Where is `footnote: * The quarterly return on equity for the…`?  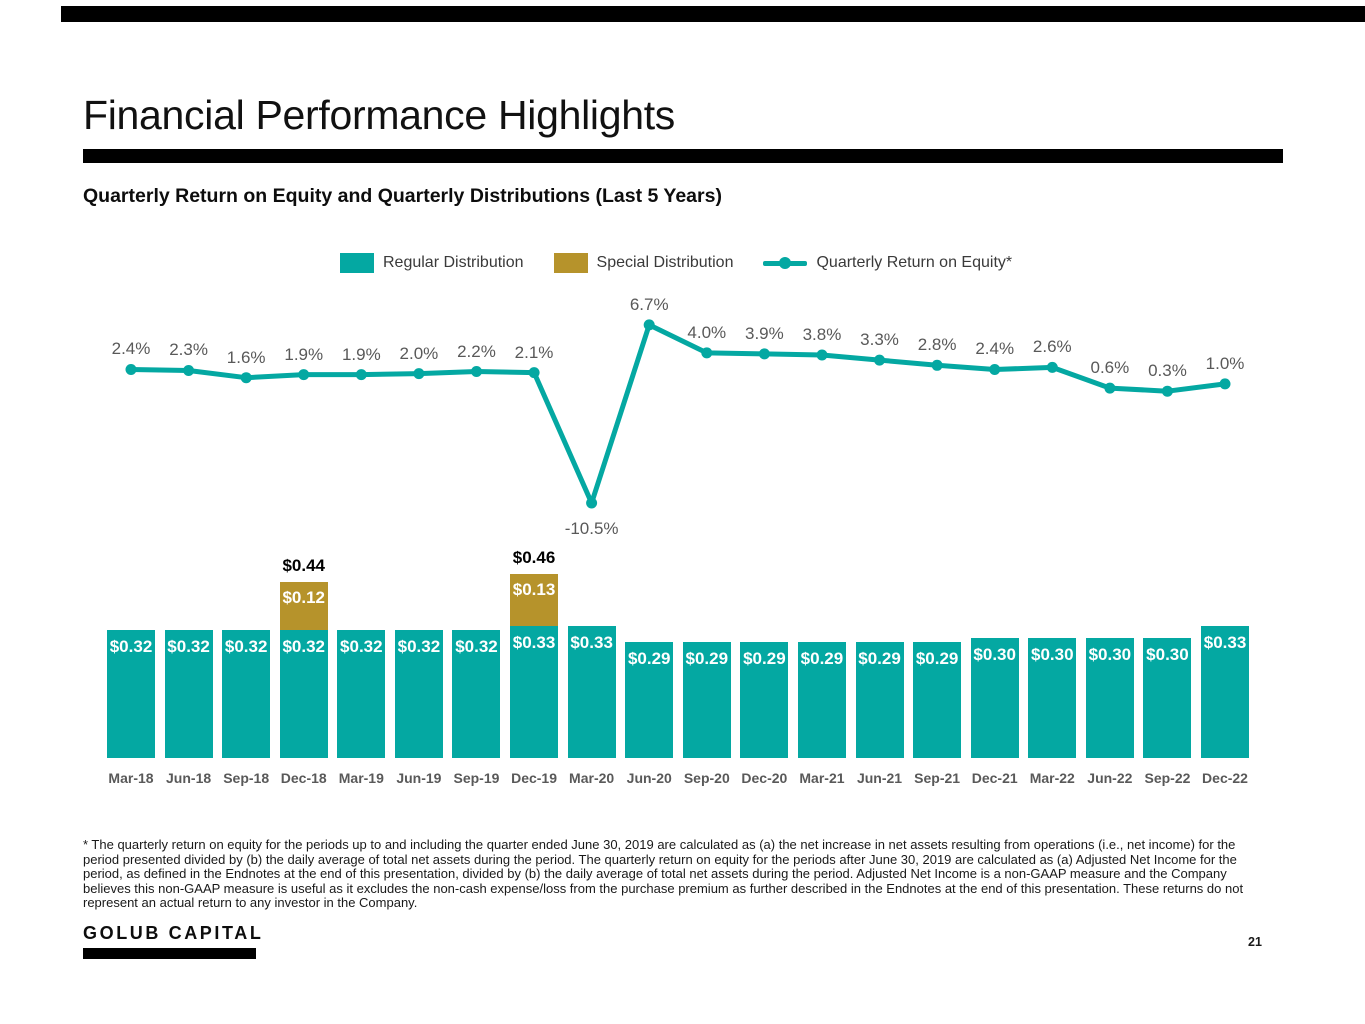
footnote: * The quarterly return on equity for the… is located at coordinates (663, 874).